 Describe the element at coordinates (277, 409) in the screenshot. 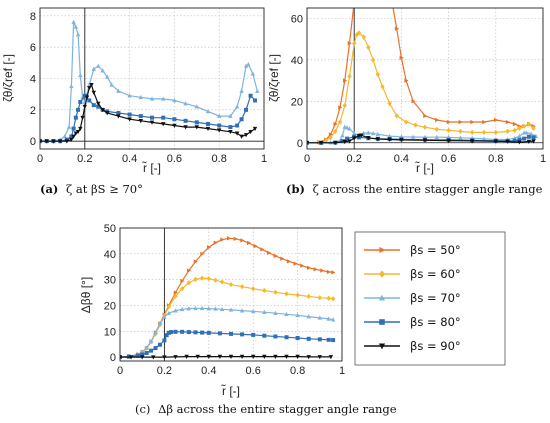

I see `caption-c-text: Δβ across the entire stagger angle range` at that location.